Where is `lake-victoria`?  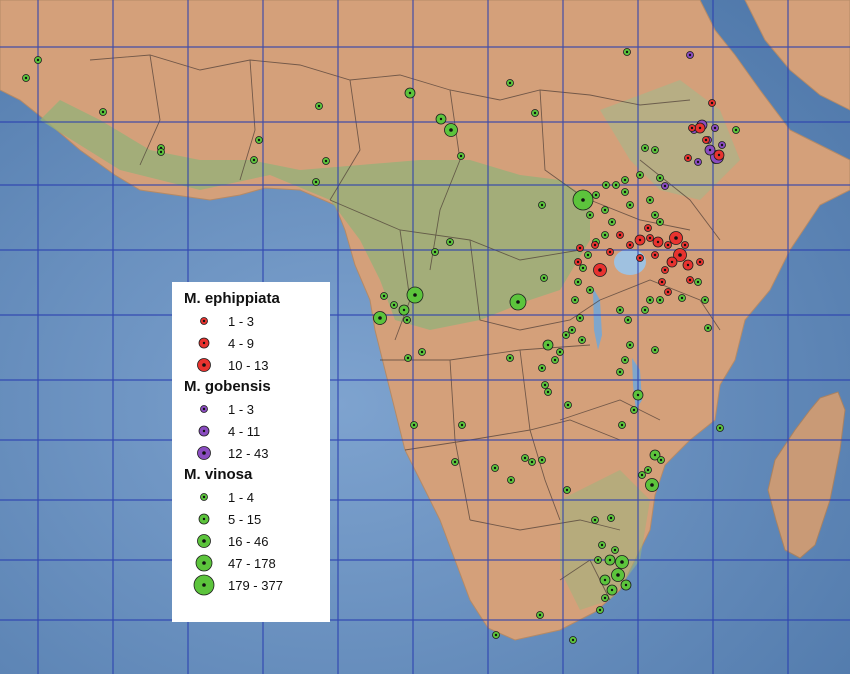
lake-victoria is located at coordinates (630, 262).